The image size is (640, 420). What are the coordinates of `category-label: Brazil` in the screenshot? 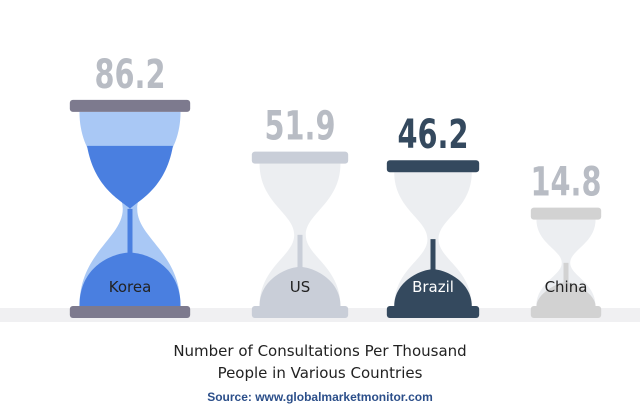 It's located at (433, 287).